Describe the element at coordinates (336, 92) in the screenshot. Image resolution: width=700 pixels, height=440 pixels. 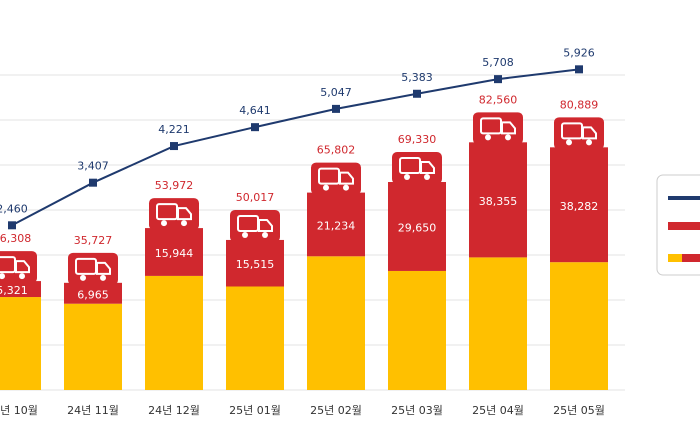
I see `line-label: 5,047` at that location.